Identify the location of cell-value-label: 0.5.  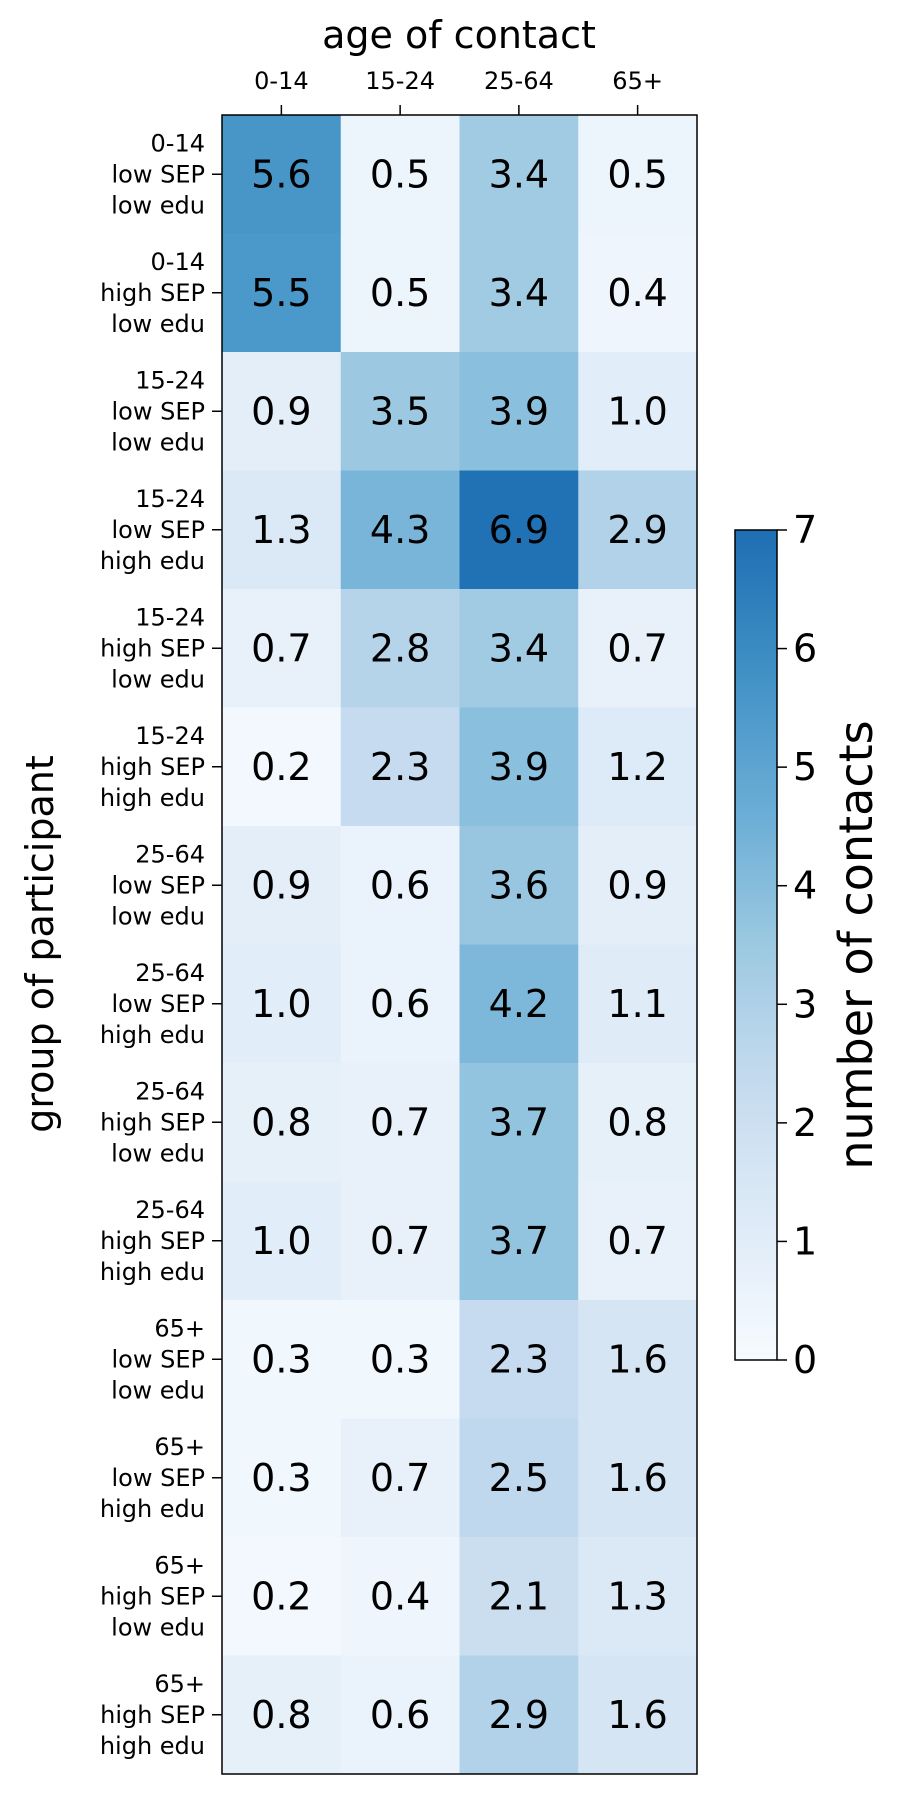
(400, 293).